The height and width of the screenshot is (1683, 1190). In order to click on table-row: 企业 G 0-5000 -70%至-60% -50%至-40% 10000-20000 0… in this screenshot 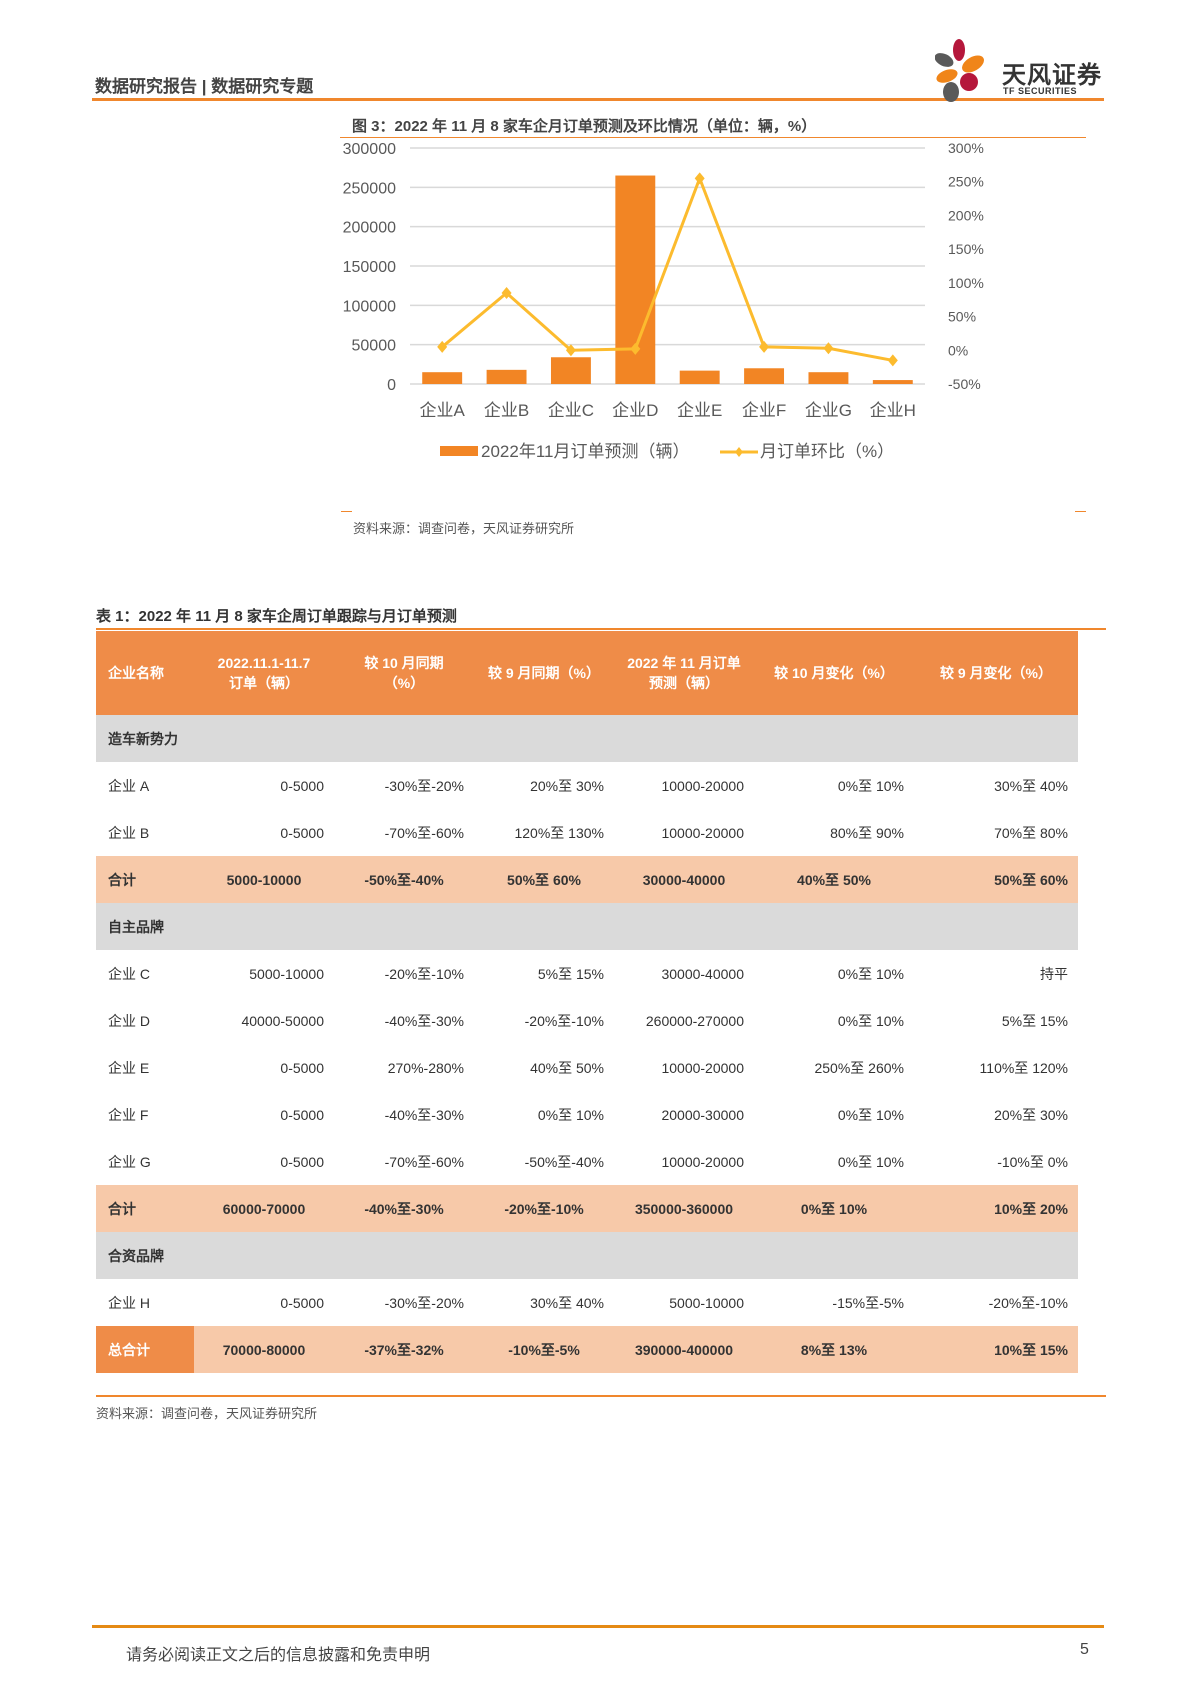, I will do `click(587, 1161)`.